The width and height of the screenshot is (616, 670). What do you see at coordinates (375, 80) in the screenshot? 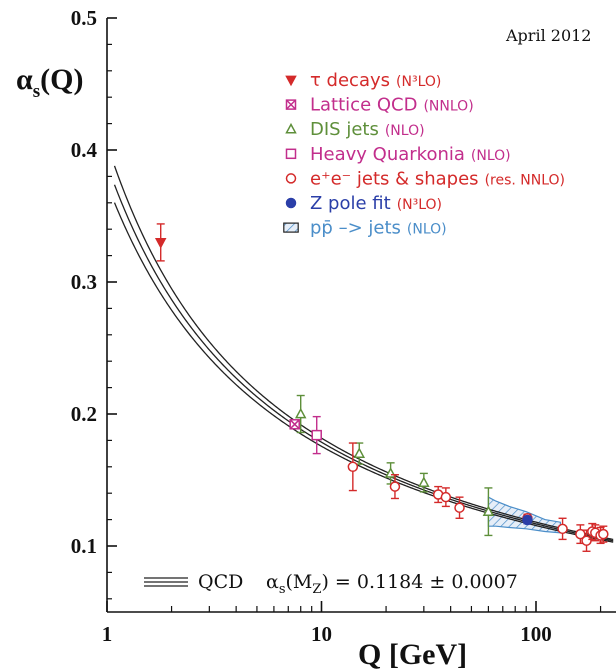
I see `legend-entry-label: τ decays (N³LO)` at bounding box center [375, 80].